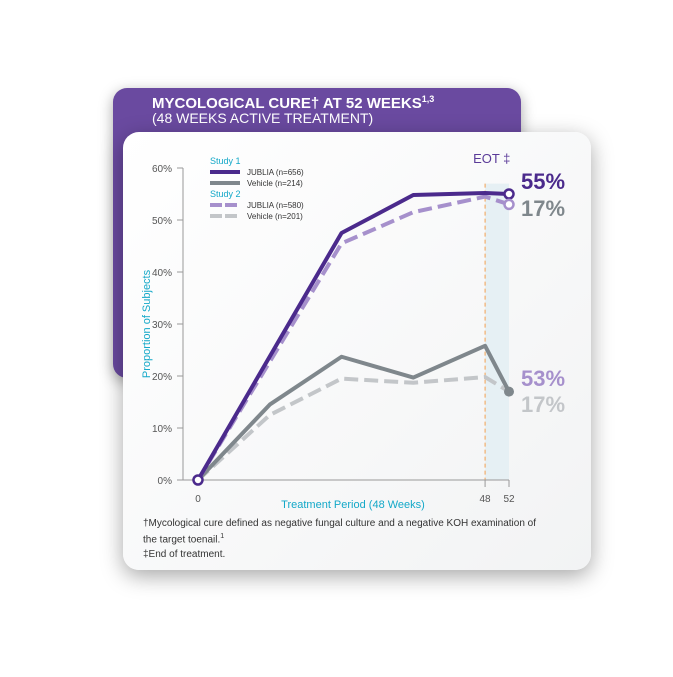 The image size is (673, 677). What do you see at coordinates (162, 325) in the screenshot?
I see `y-tick-label: 30%` at bounding box center [162, 325].